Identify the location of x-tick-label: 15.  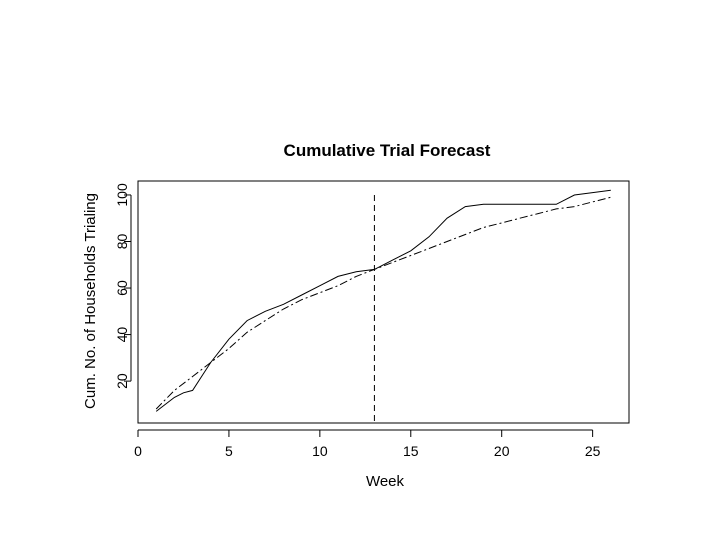
(411, 451).